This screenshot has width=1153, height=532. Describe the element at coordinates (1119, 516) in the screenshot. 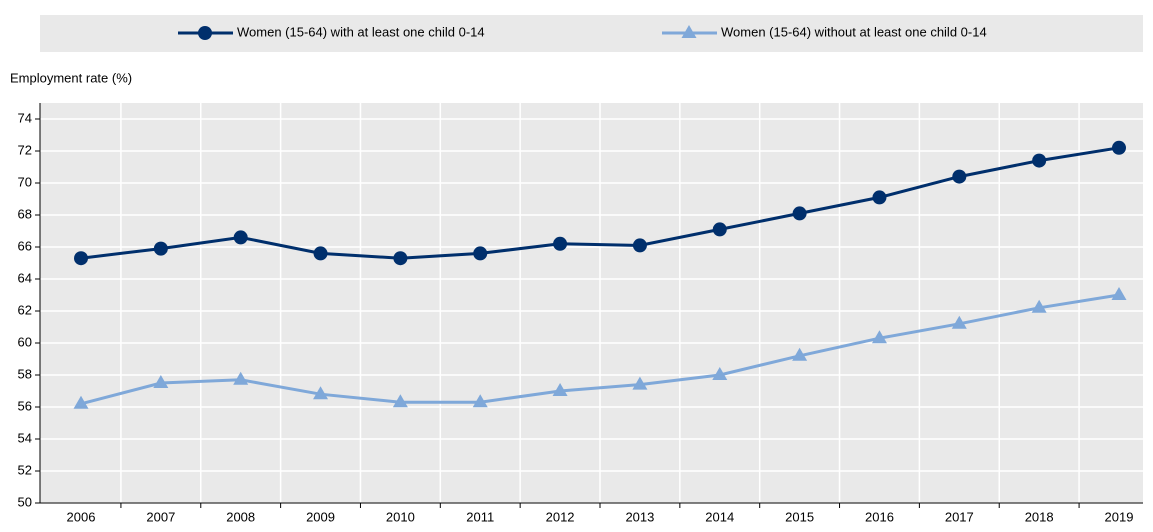

I see `x-tick-label: 2019` at that location.